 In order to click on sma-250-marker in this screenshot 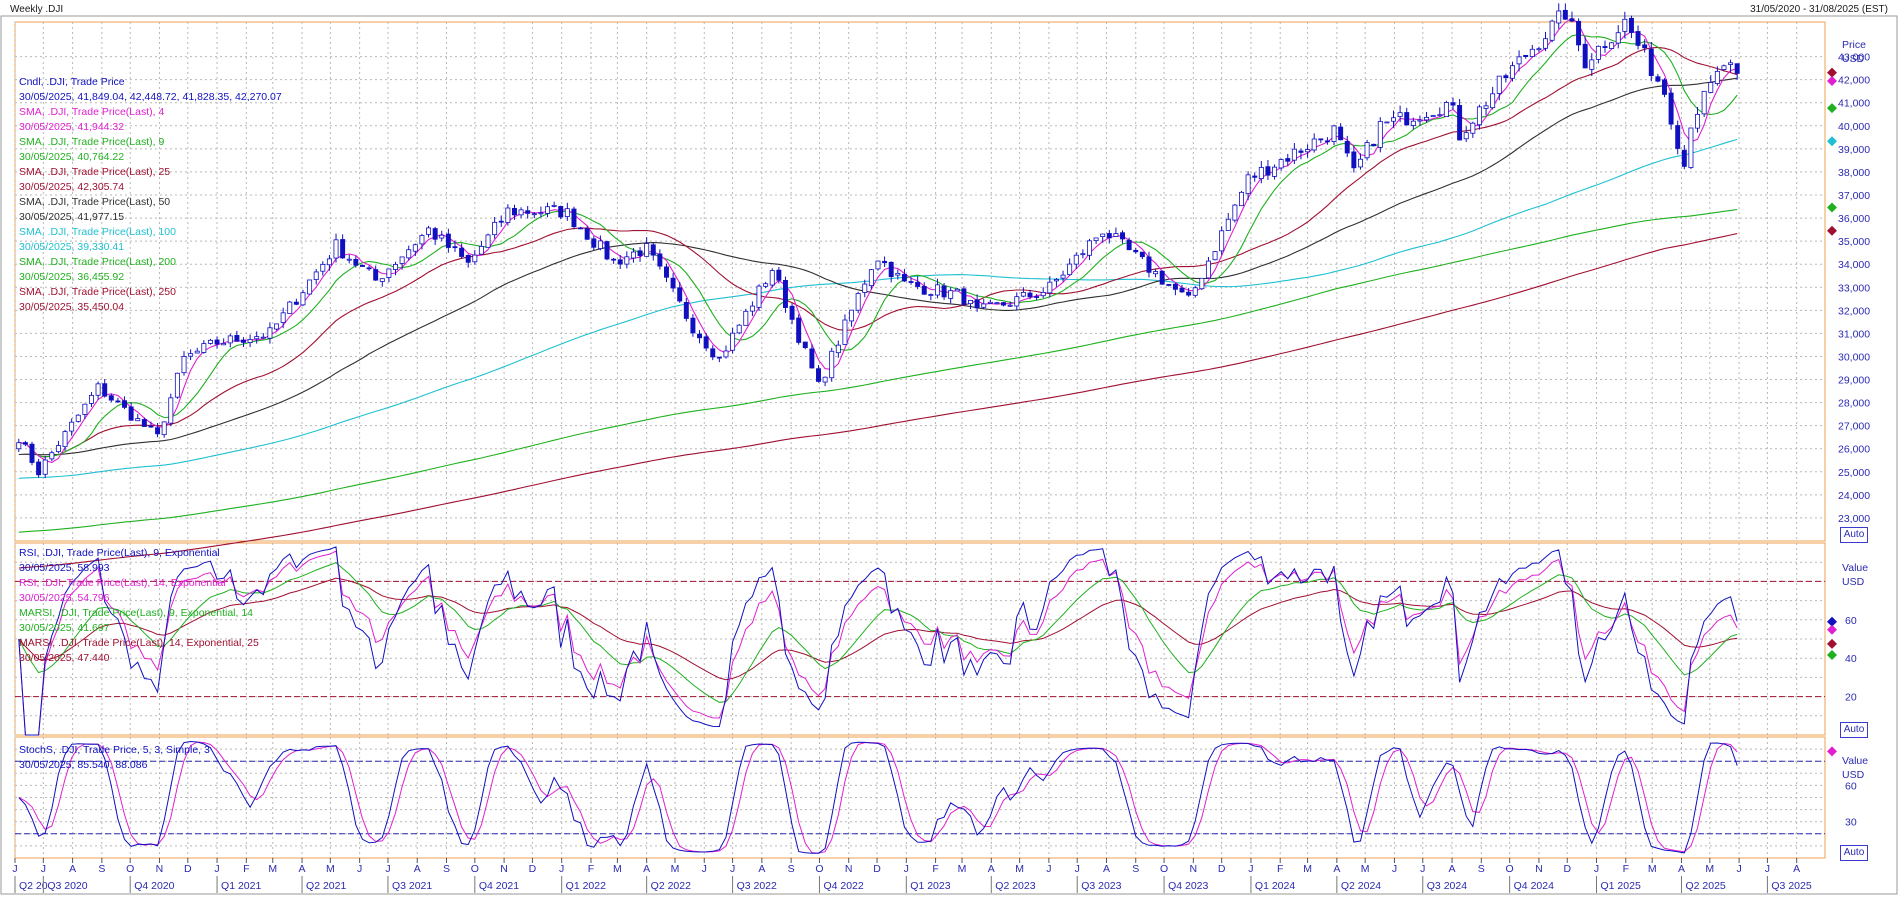, I will do `click(1832, 230)`.